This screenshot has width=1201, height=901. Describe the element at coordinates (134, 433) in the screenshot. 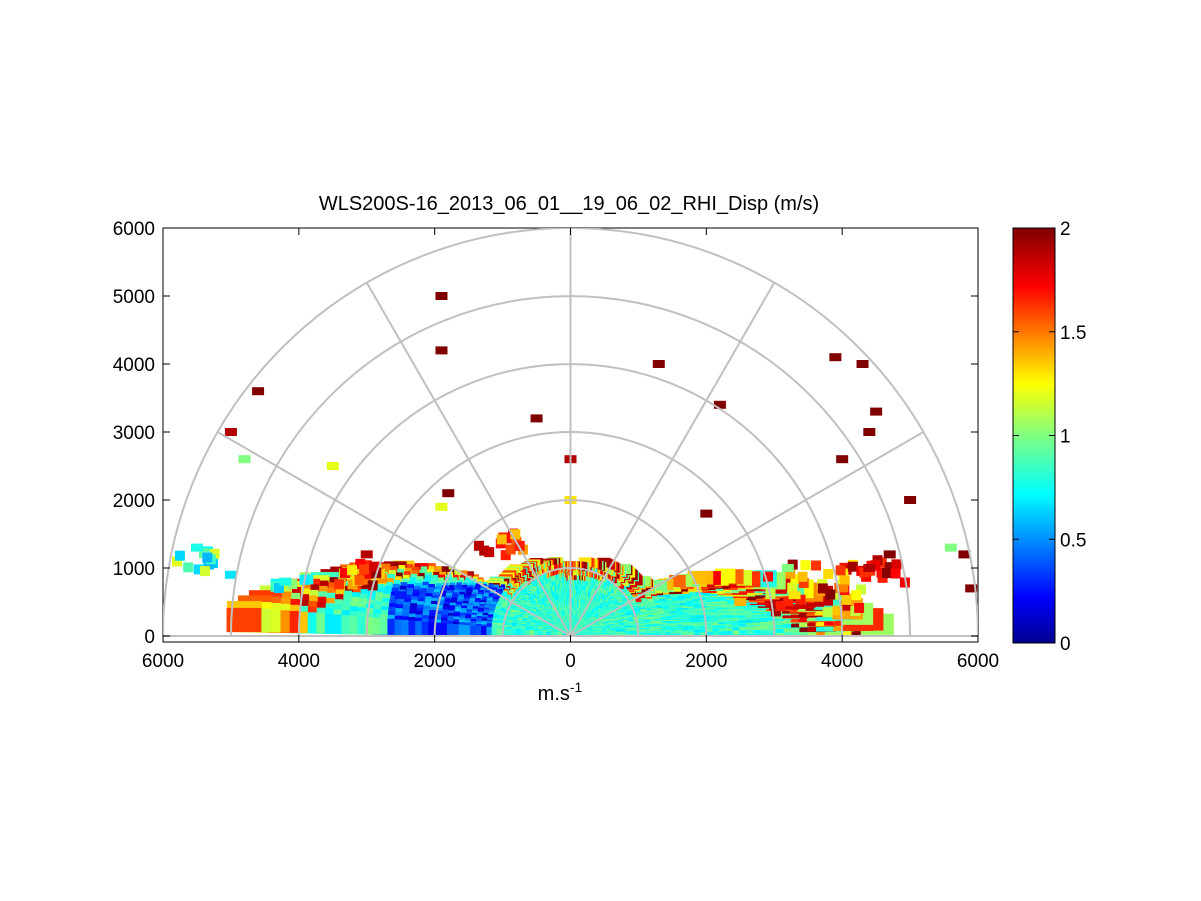

I see `y-tick-label: 3000` at that location.